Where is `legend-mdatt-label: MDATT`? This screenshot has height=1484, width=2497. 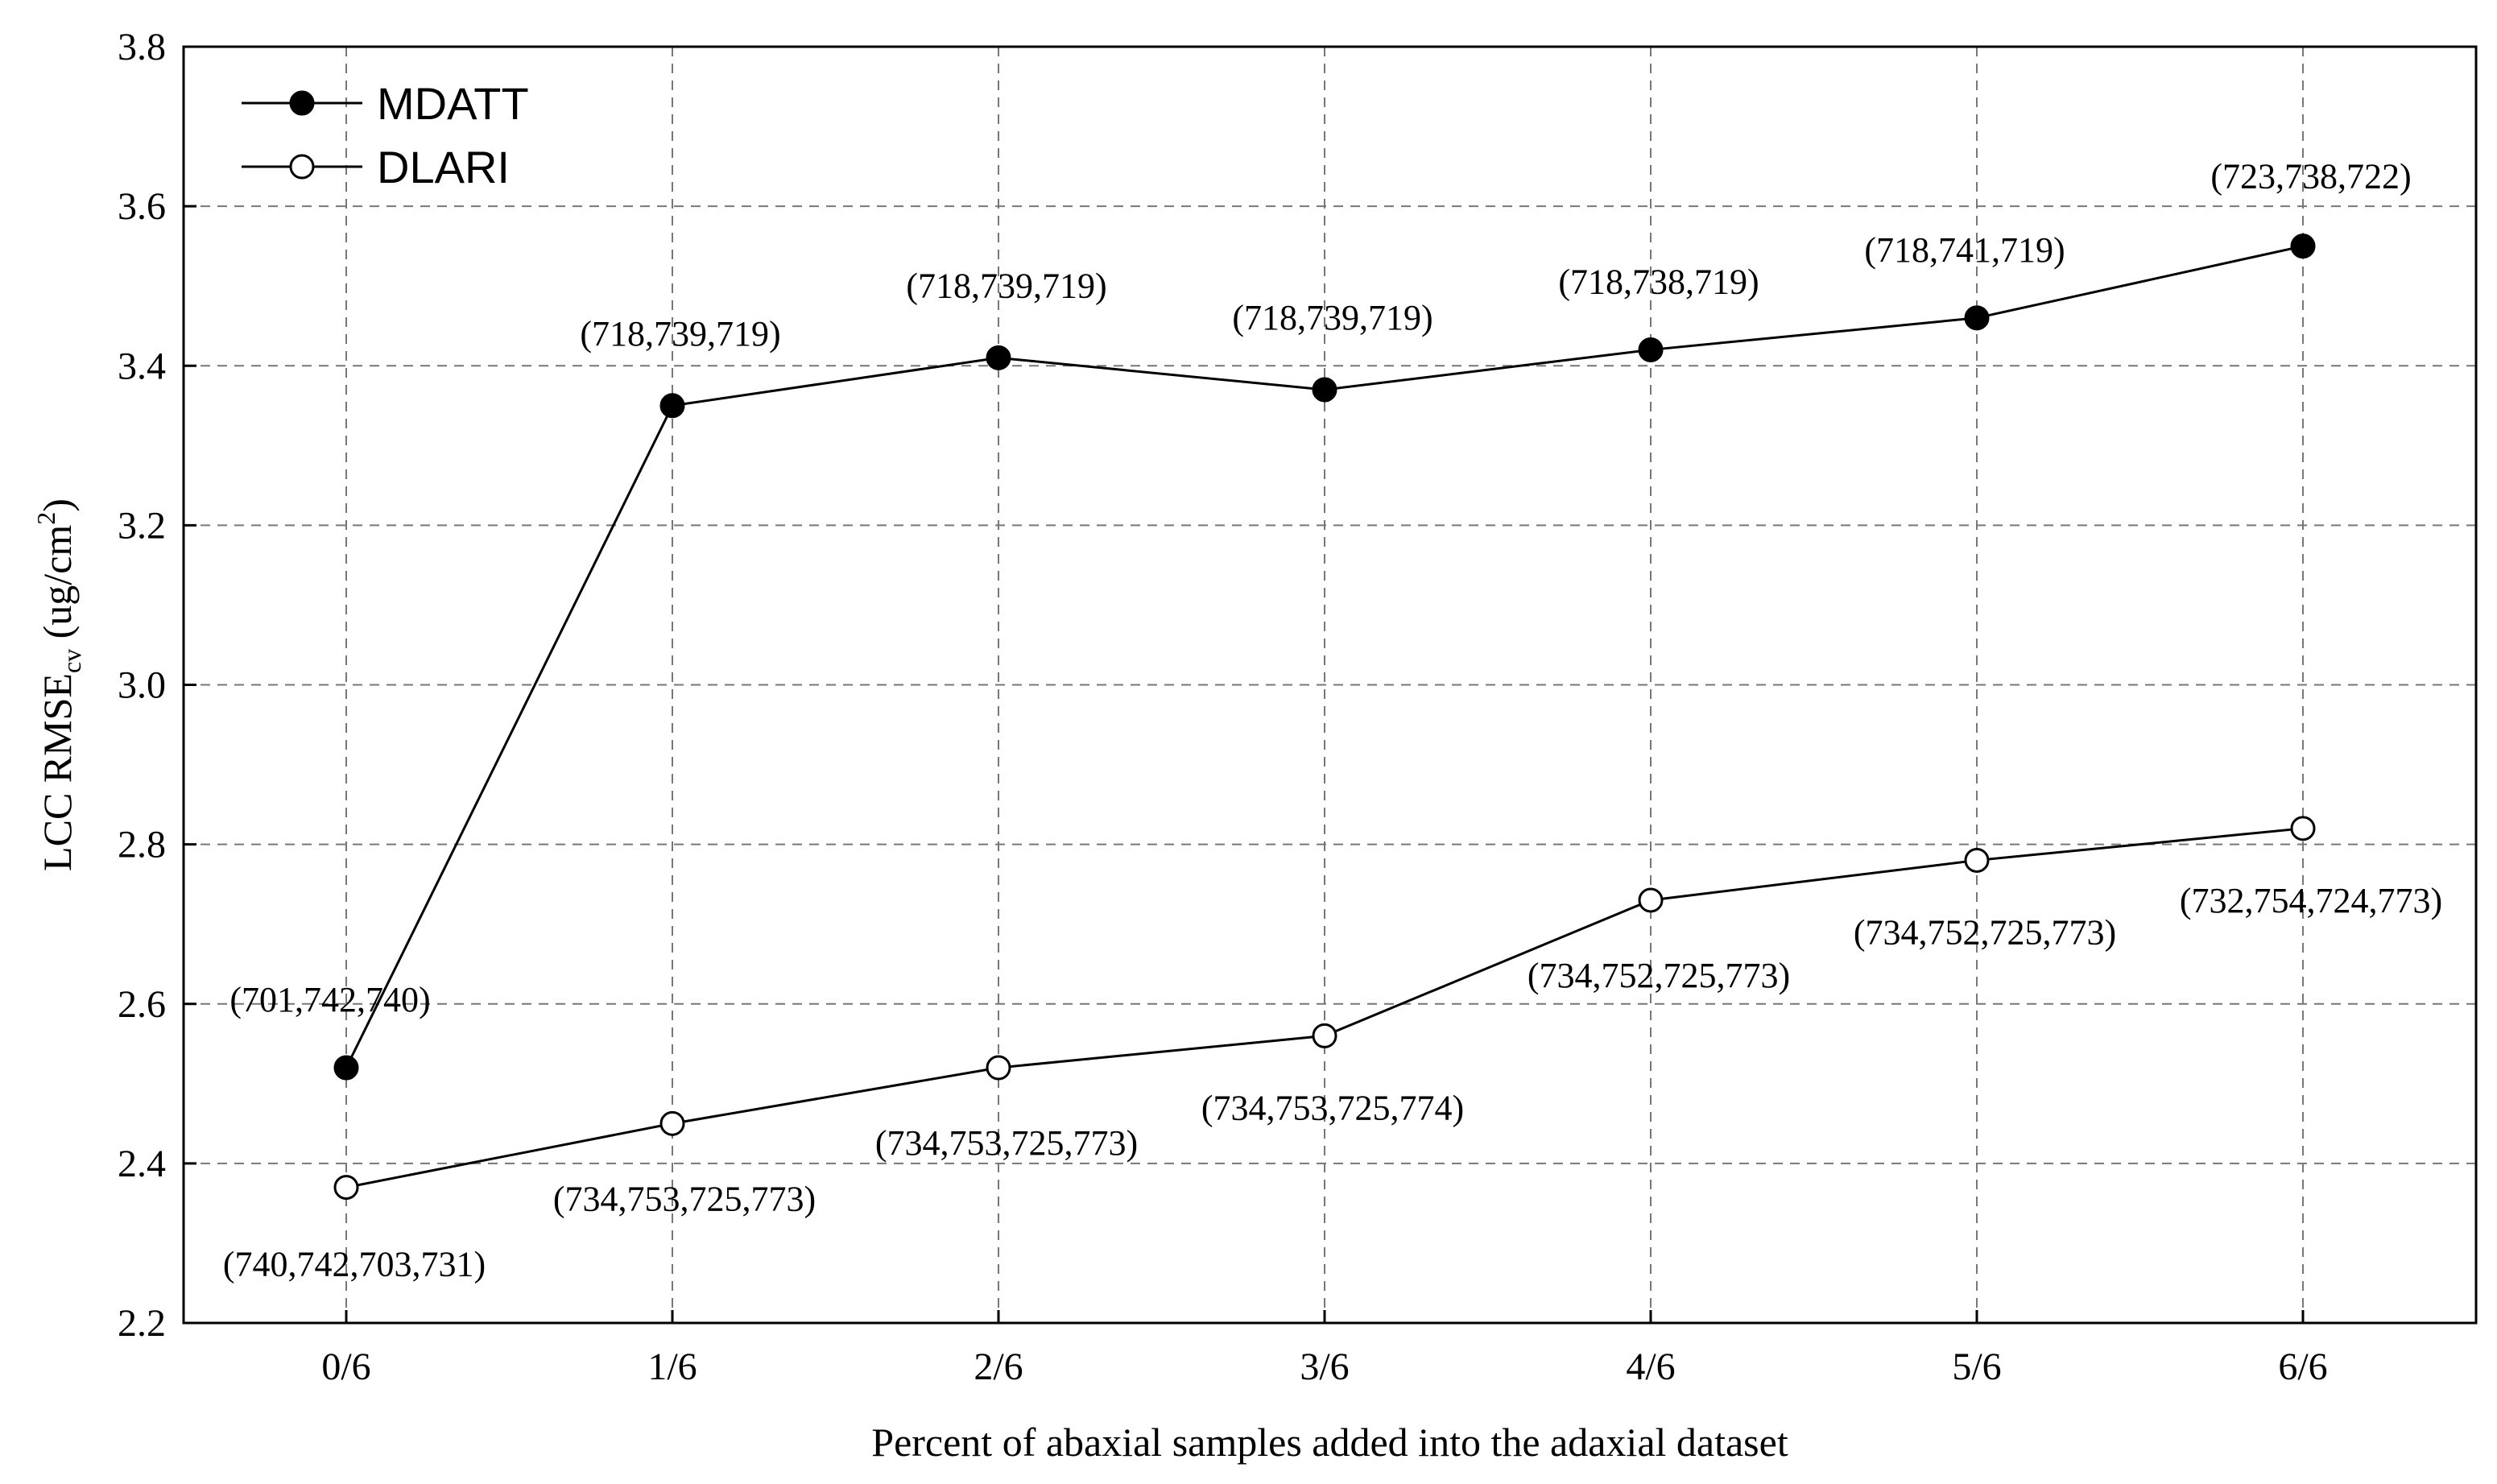 legend-mdatt-label: MDATT is located at coordinates (453, 104).